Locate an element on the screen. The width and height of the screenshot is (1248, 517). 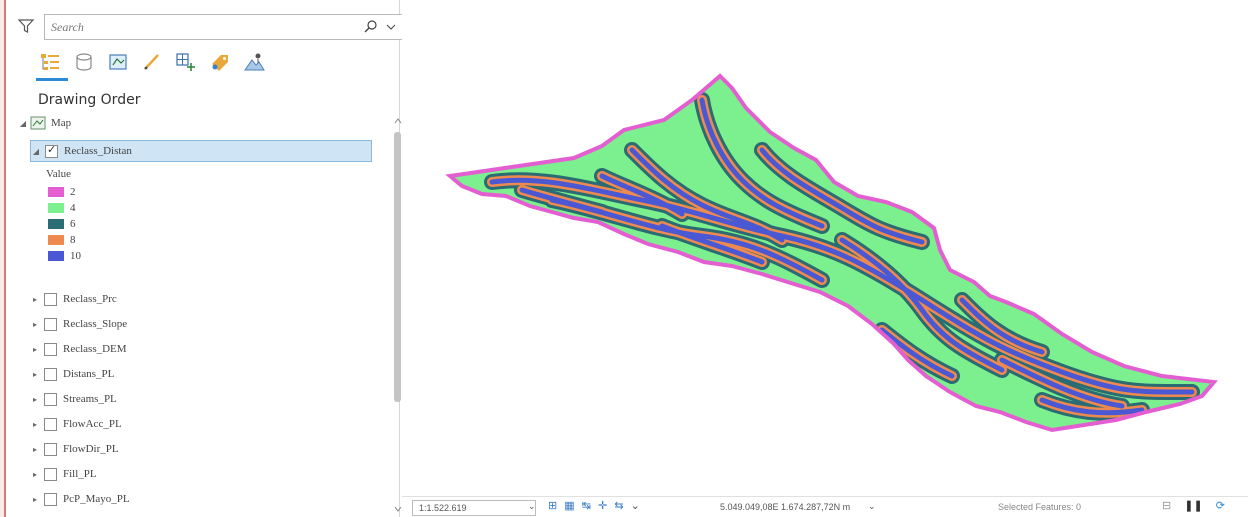
legend-label: 10 is located at coordinates (75, 256).